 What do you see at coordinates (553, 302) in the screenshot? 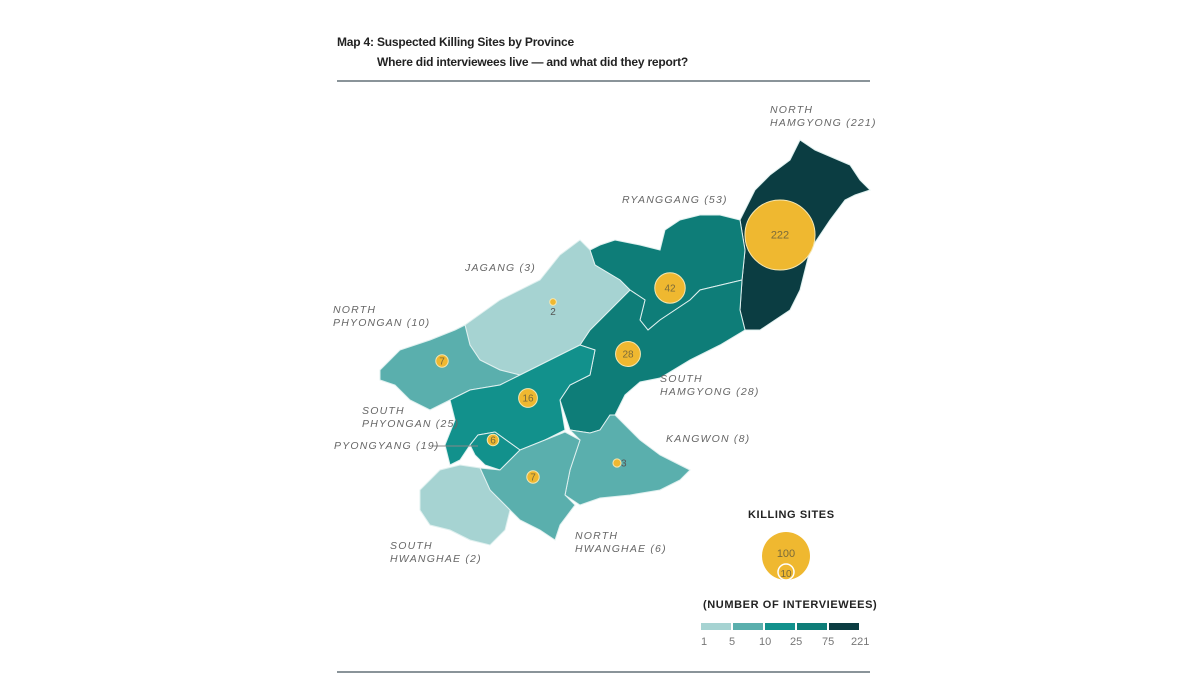
I see `killing-sites-bubble-jagang` at bounding box center [553, 302].